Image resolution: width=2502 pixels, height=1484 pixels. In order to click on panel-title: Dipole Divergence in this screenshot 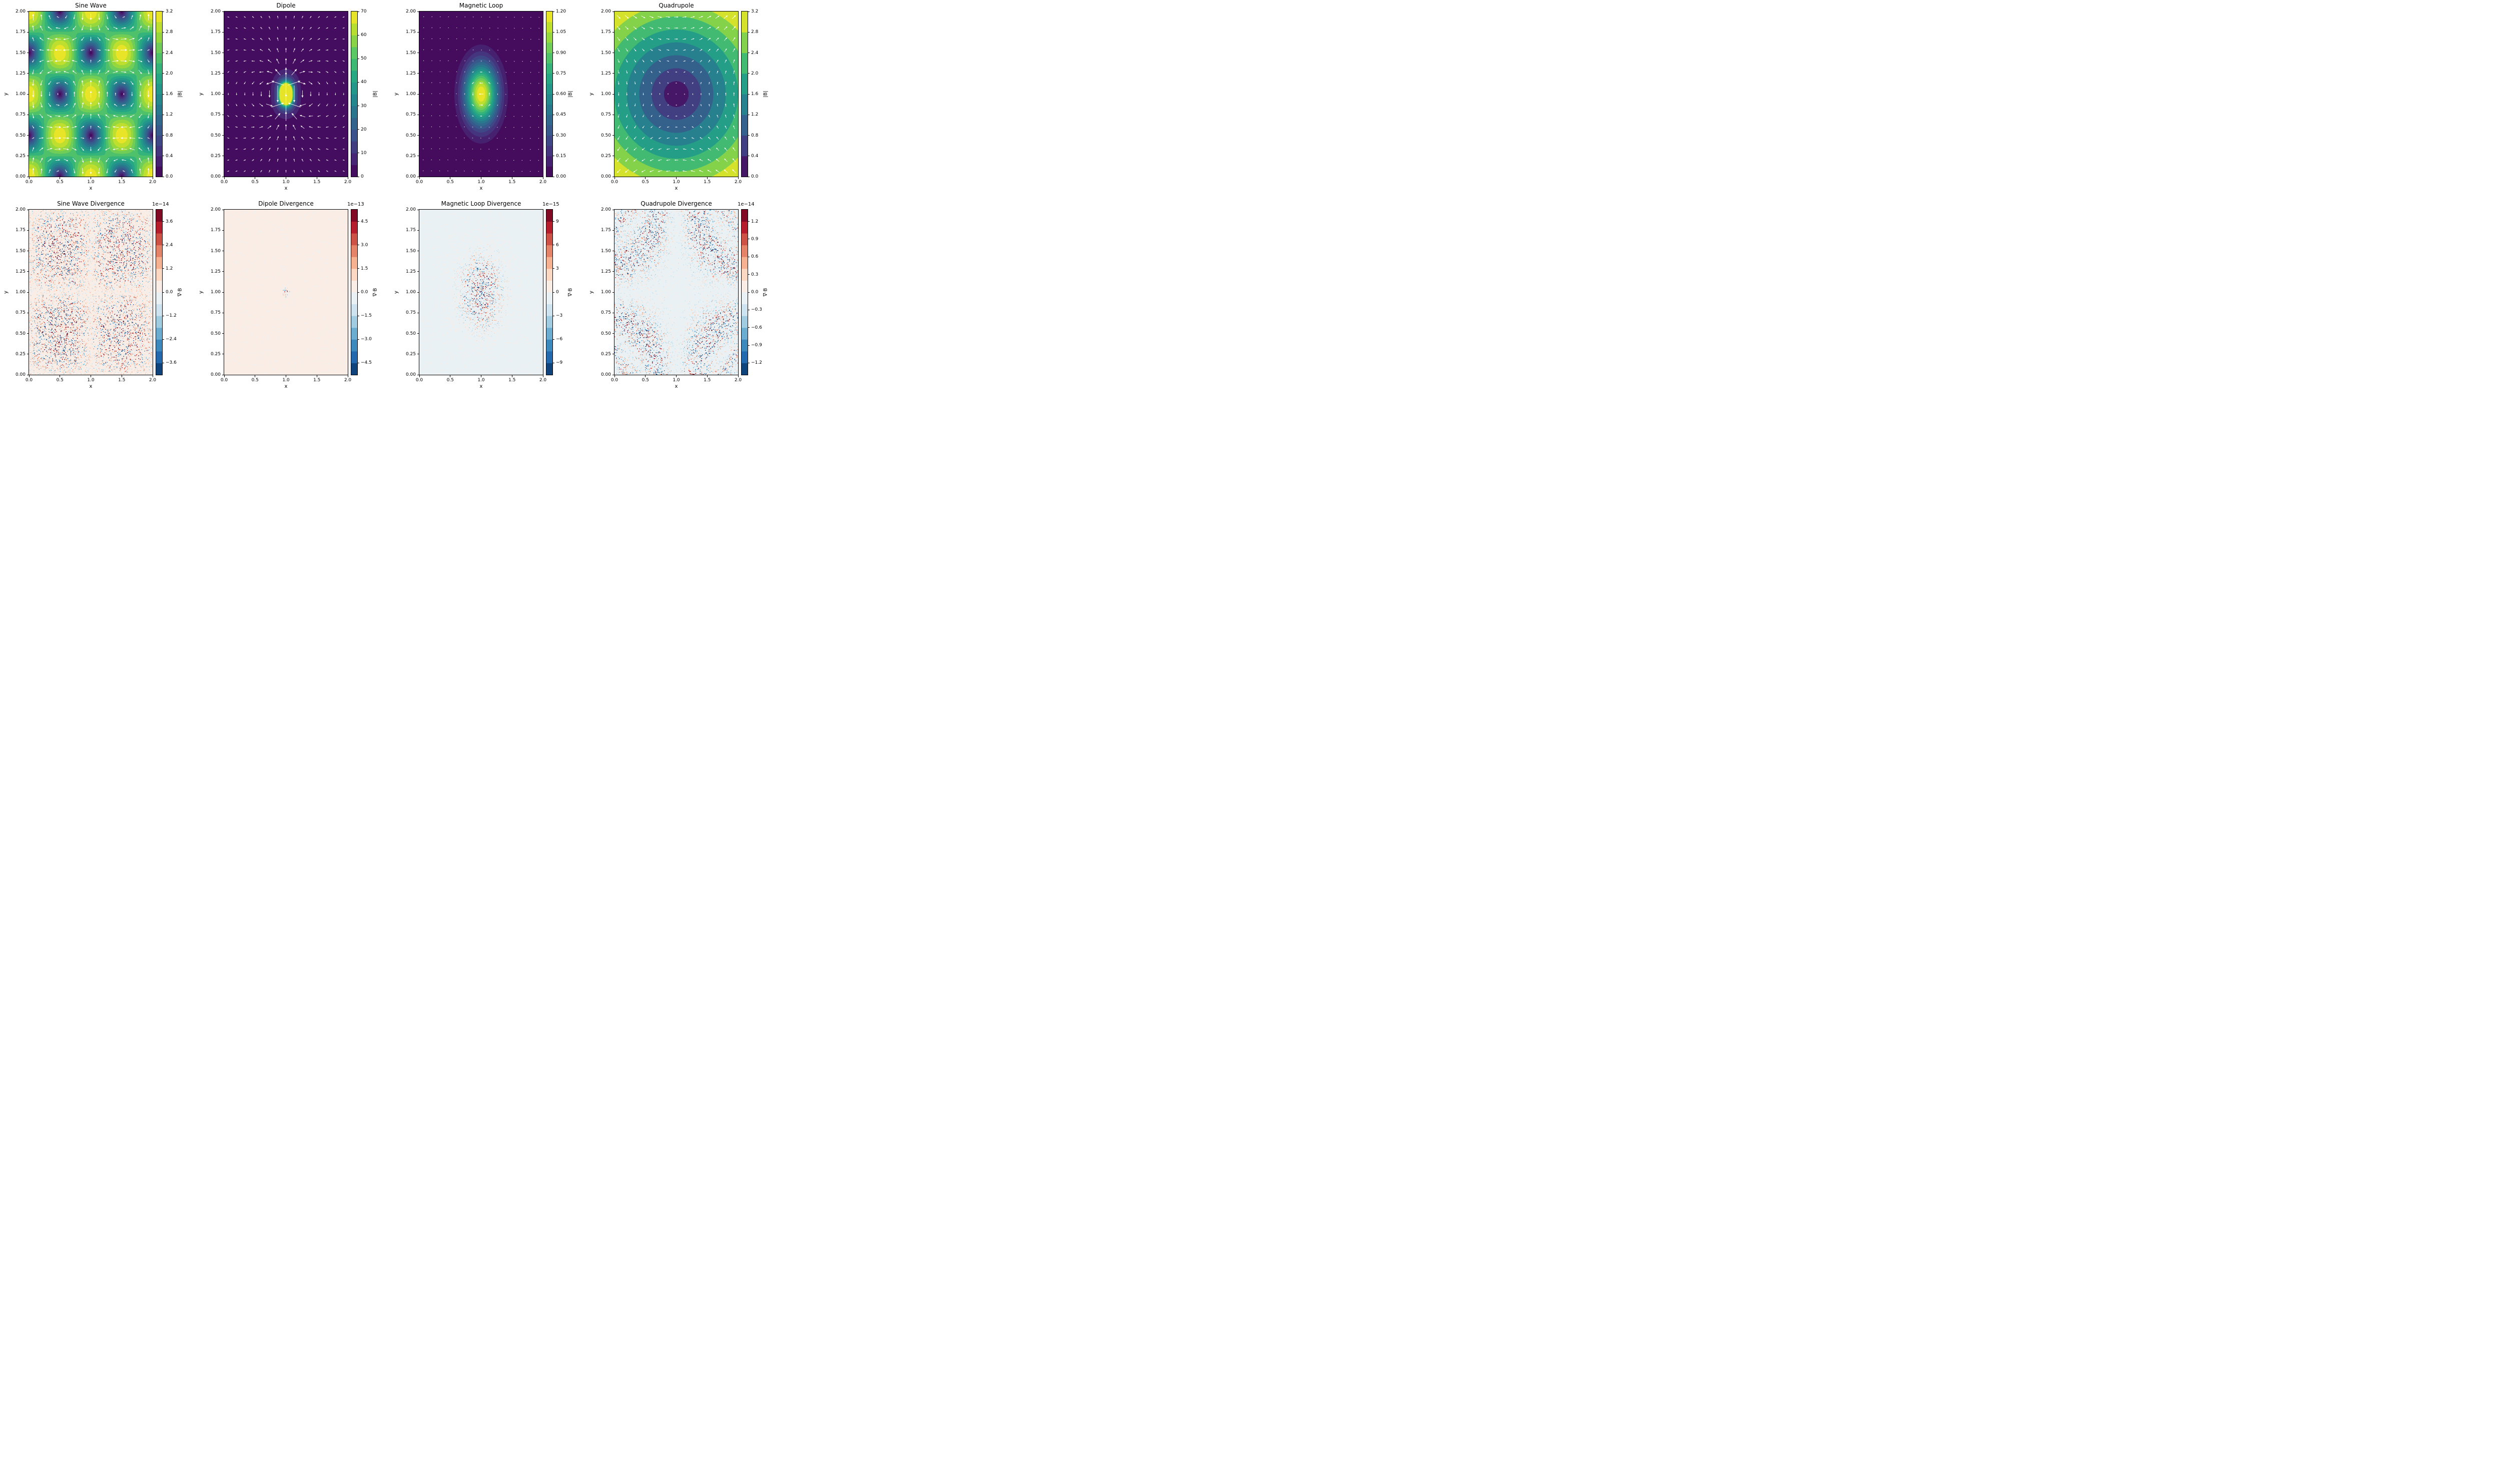, I will do `click(286, 203)`.